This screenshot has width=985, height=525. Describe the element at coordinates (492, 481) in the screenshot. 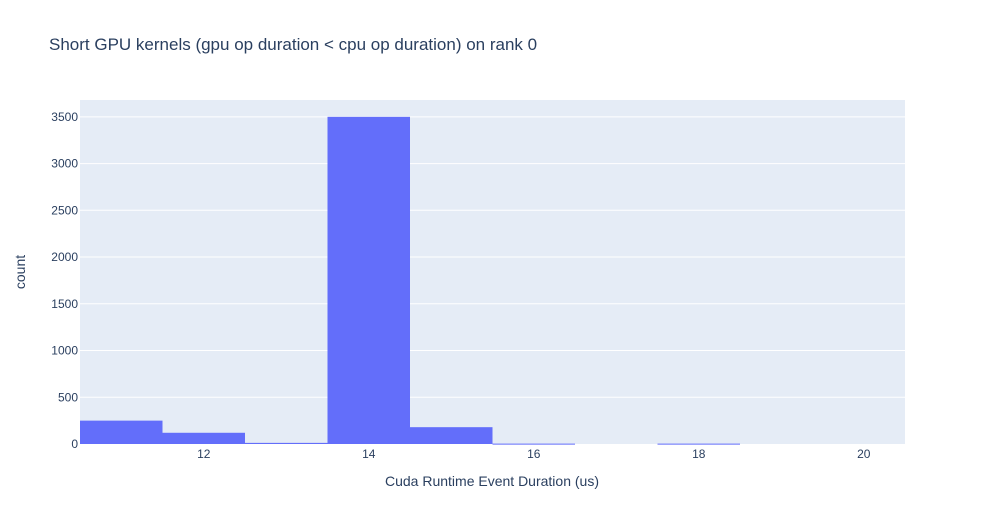

I see `x-axis-title: Cuda Runtime Event Duration (us)` at that location.